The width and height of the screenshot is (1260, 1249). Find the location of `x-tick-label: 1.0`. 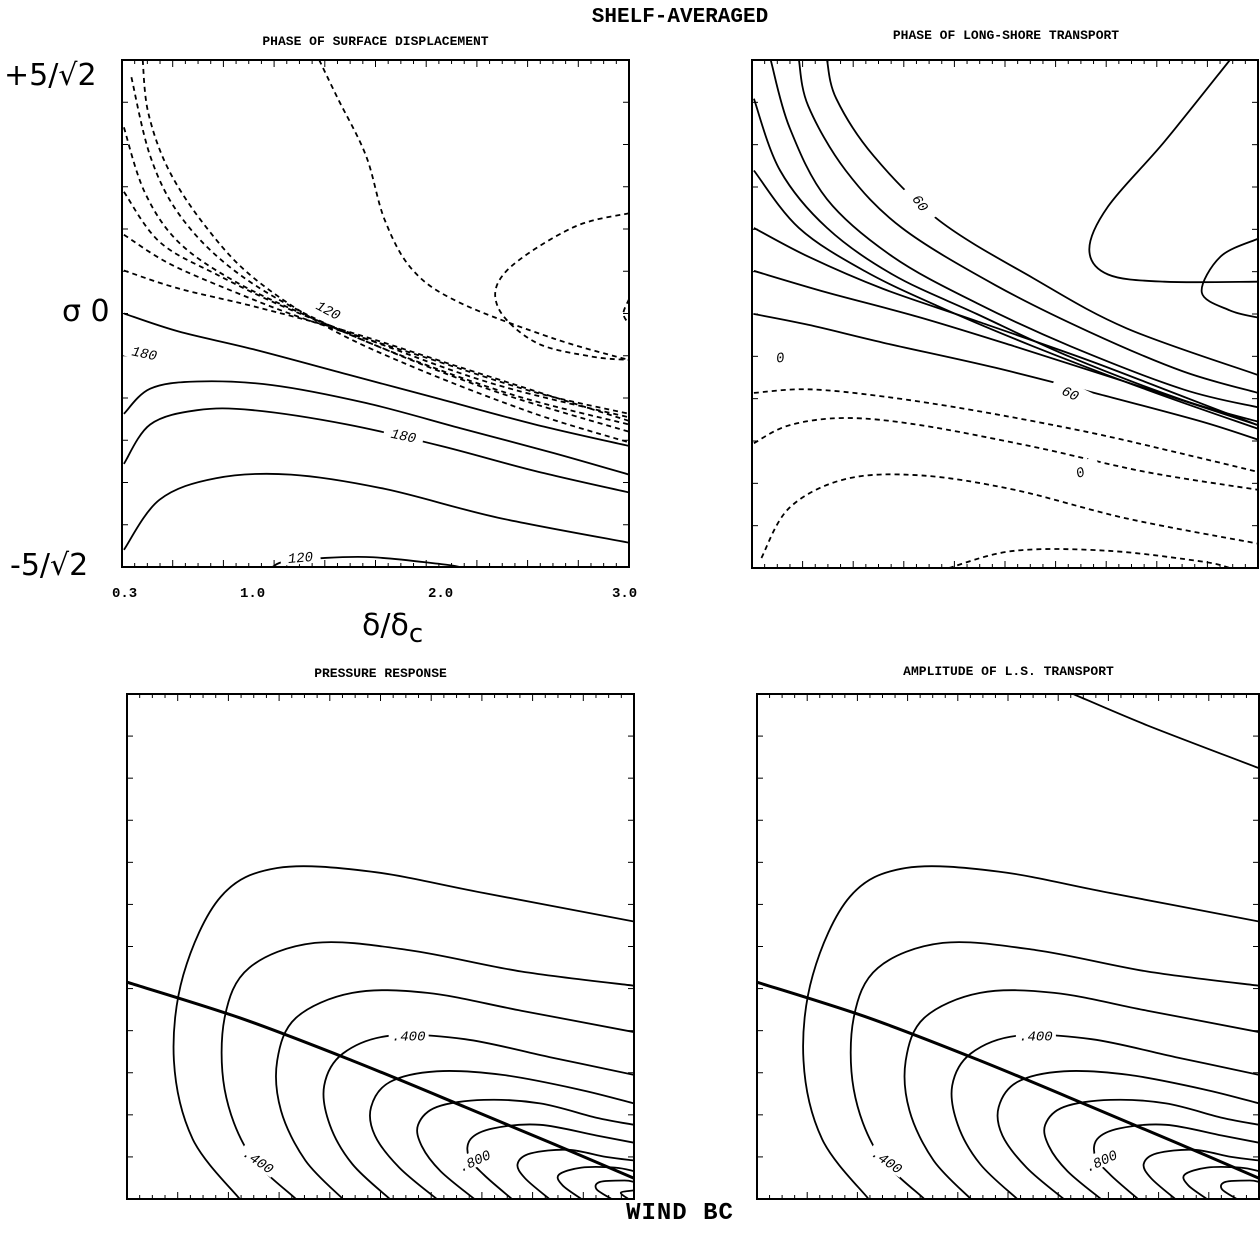

x-tick-label: 1.0 is located at coordinates (253, 594).